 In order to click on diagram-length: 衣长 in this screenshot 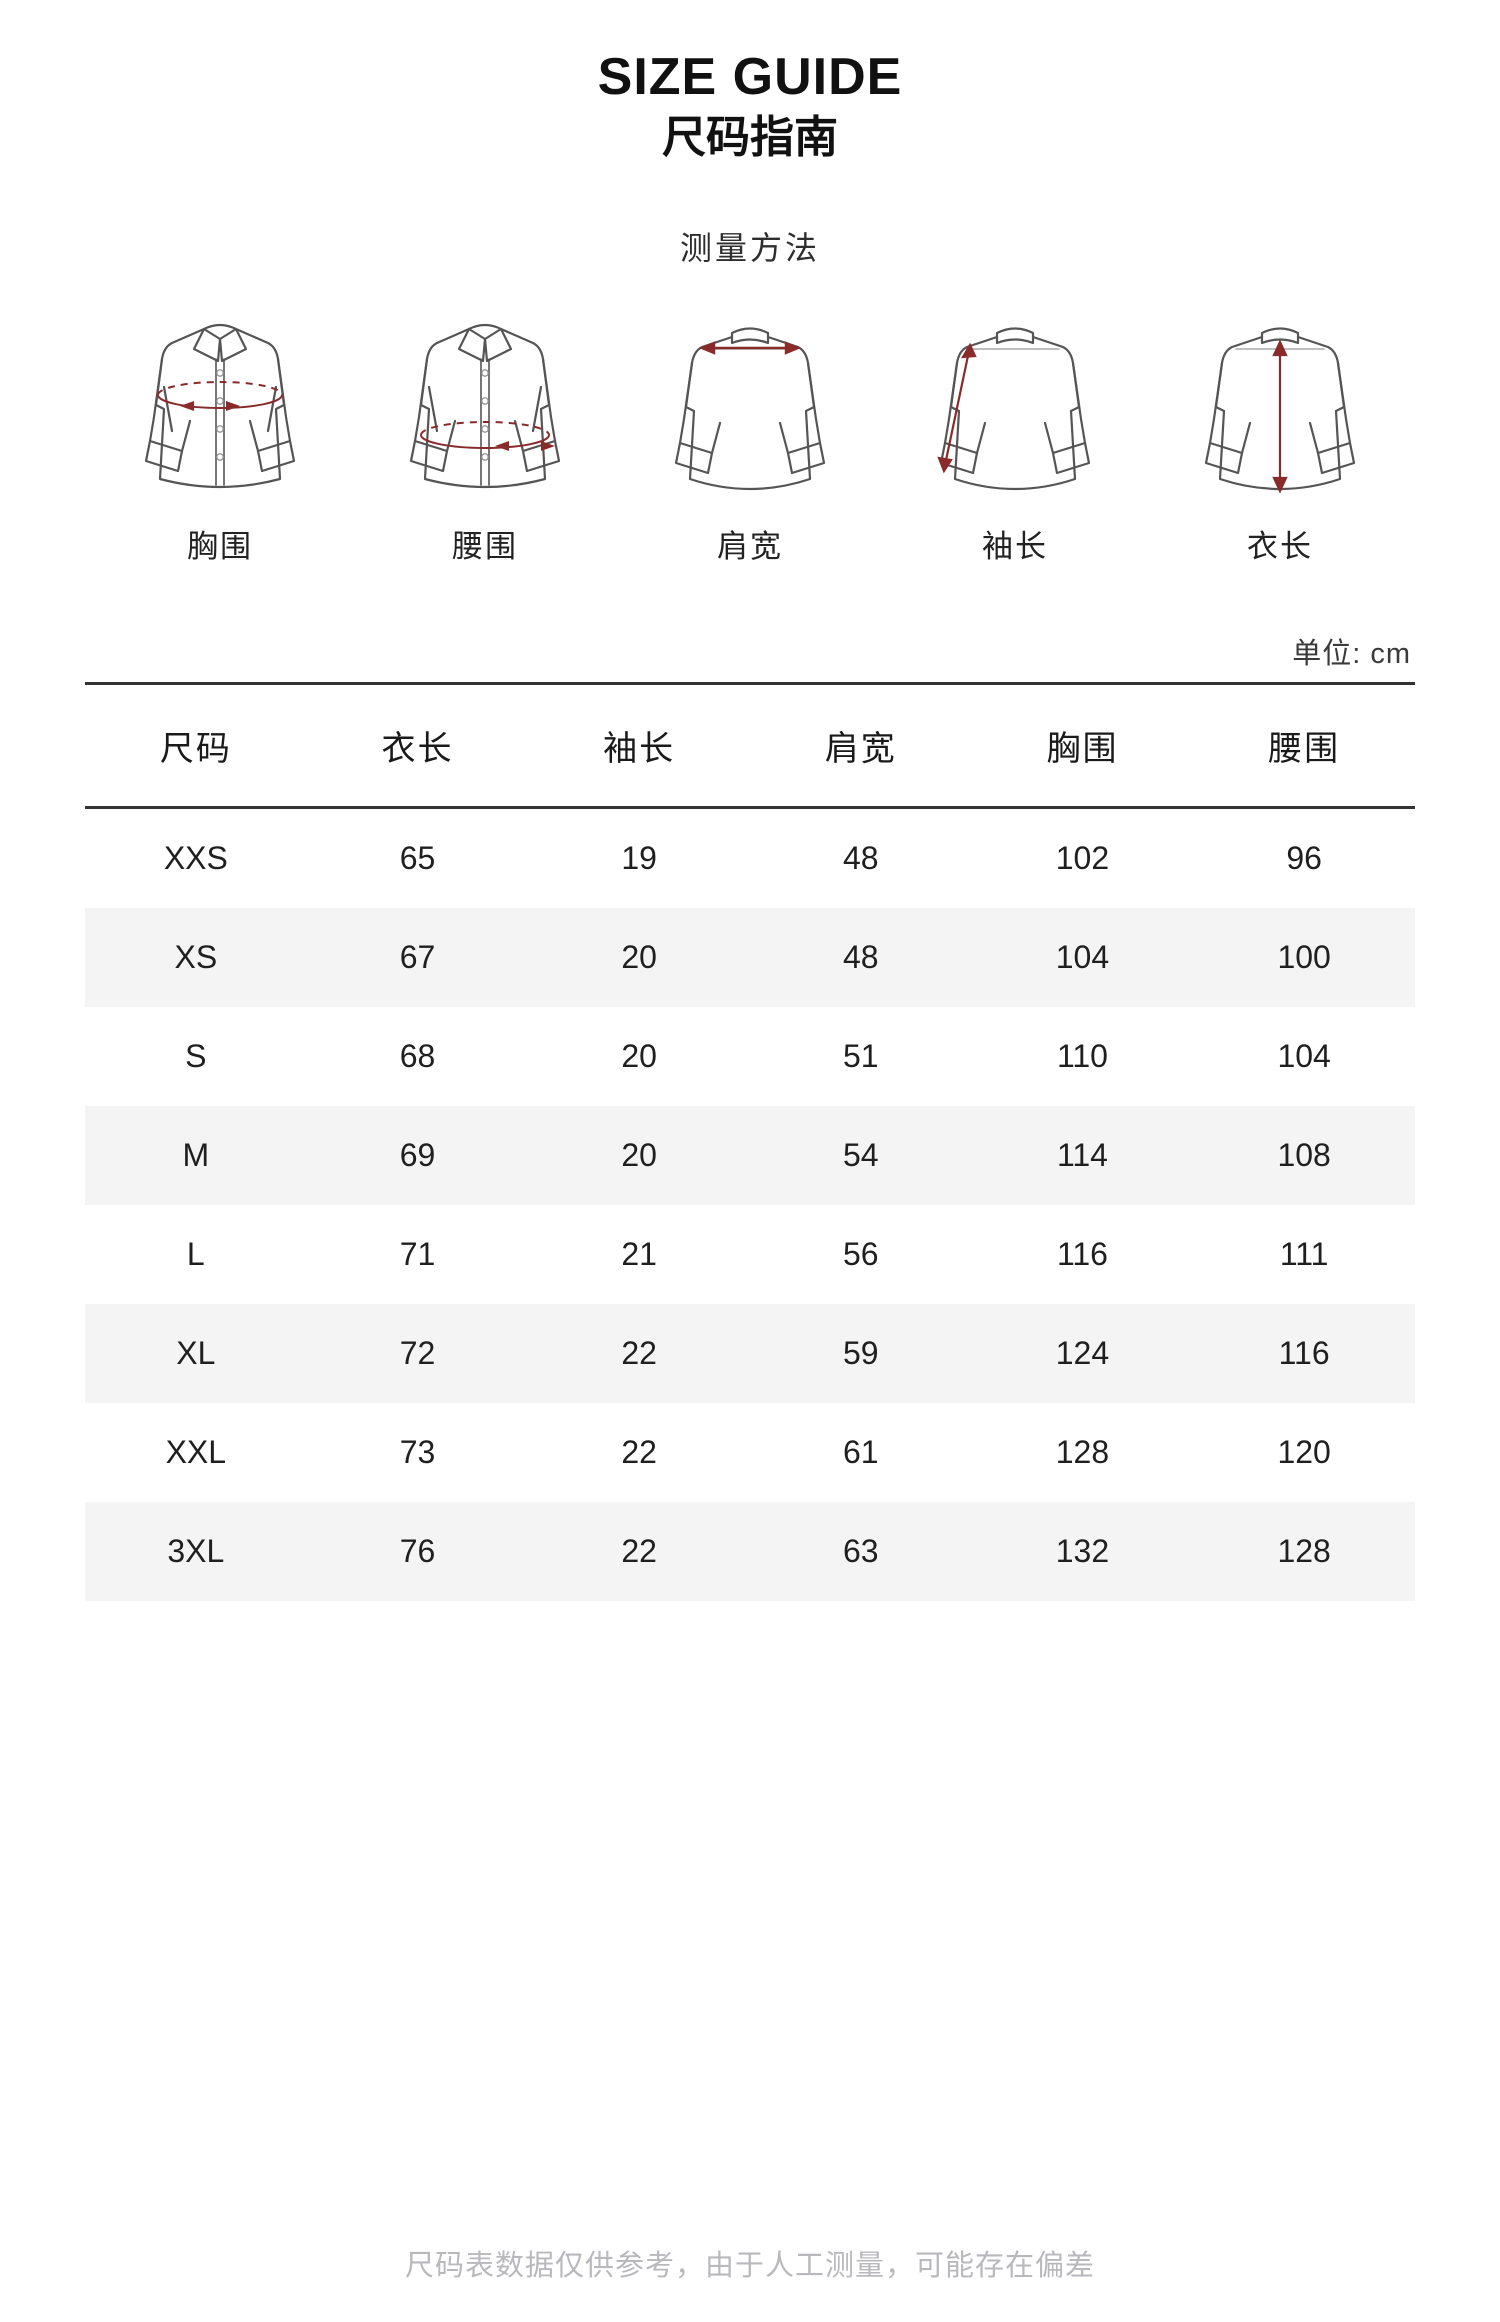, I will do `click(1280, 435)`.